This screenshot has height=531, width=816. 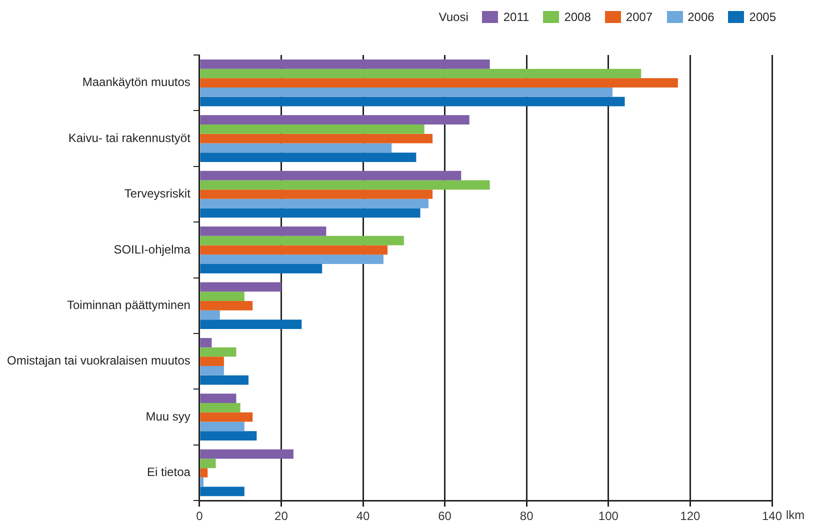 I want to click on y-tick-label: Terveysriskit, so click(x=158, y=193).